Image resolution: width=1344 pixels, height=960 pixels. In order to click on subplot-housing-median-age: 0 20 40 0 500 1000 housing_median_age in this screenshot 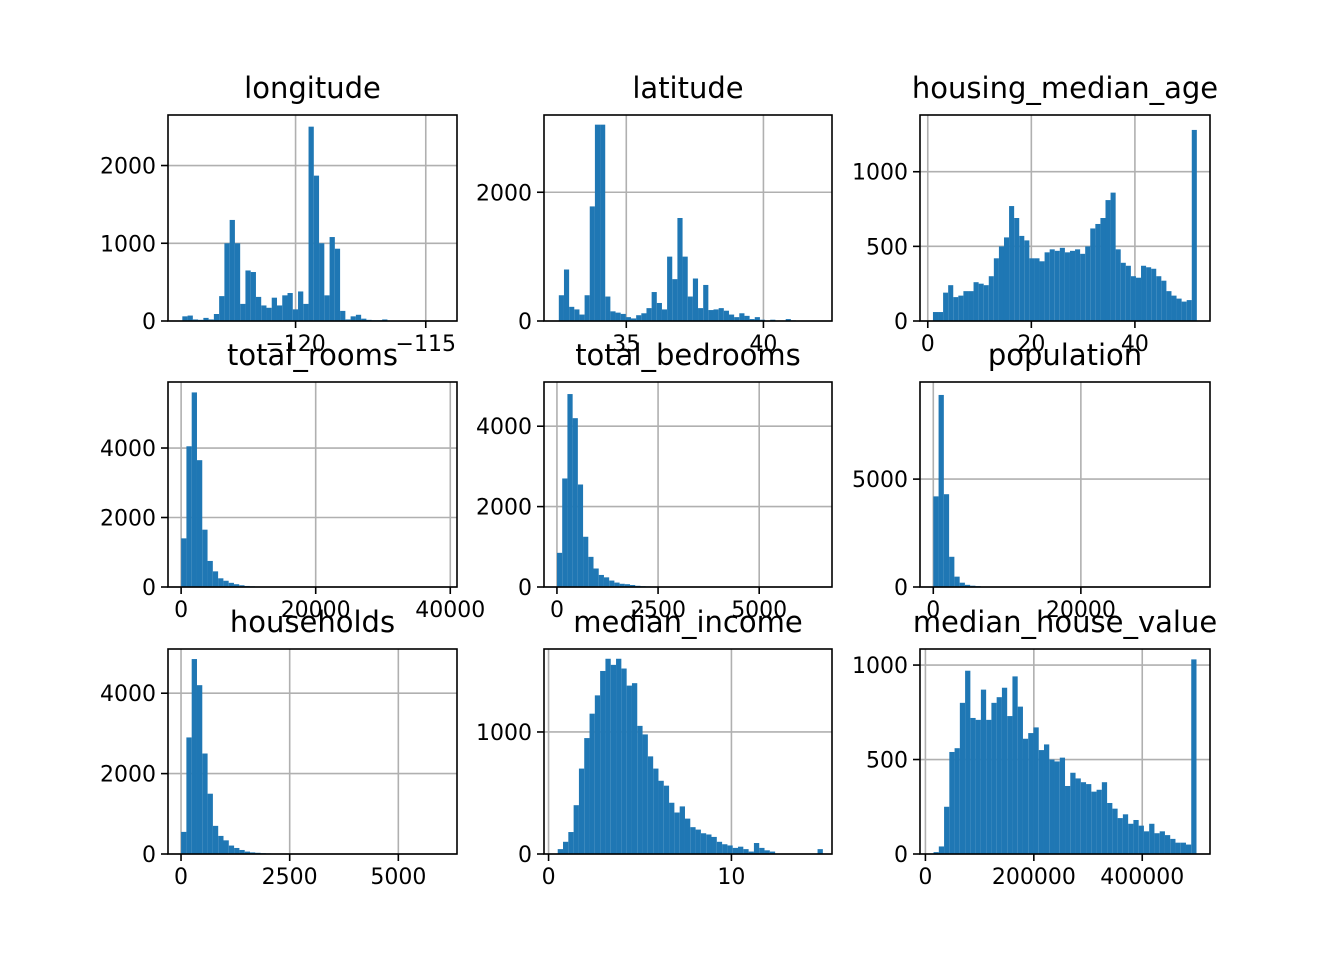, I will do `click(1035, 214)`.